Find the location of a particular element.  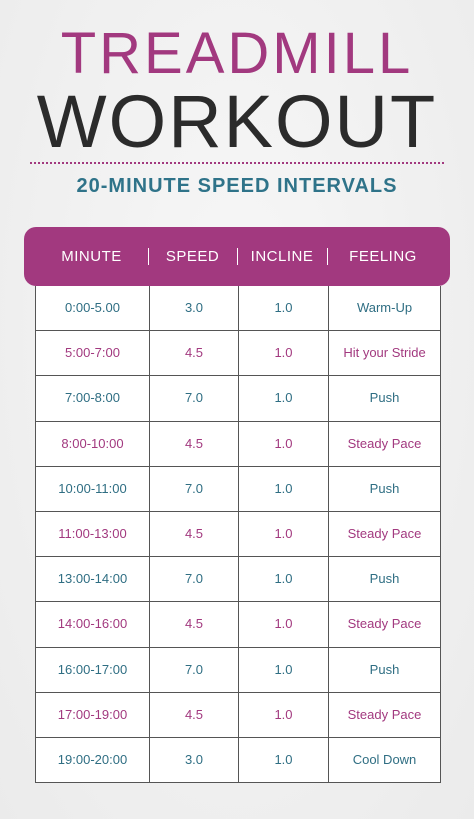

table-row: 0:00-5.00 3.0 1.0 Warm-Up is located at coordinates (238, 309).